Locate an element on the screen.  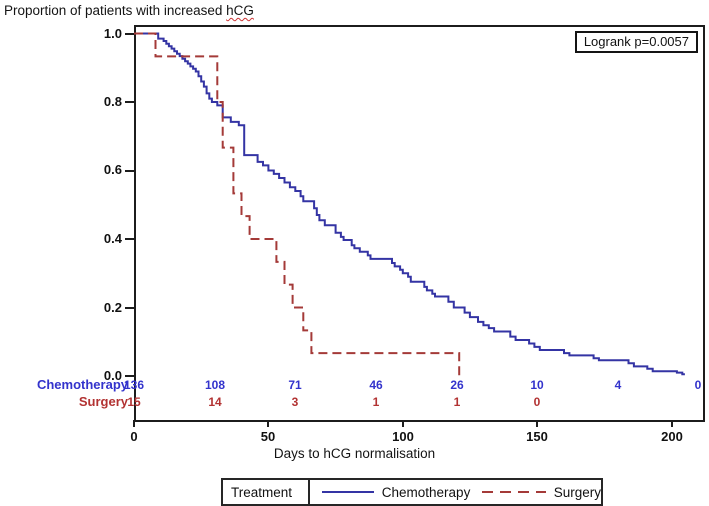
at-risk-value: 71 is located at coordinates (295, 385).